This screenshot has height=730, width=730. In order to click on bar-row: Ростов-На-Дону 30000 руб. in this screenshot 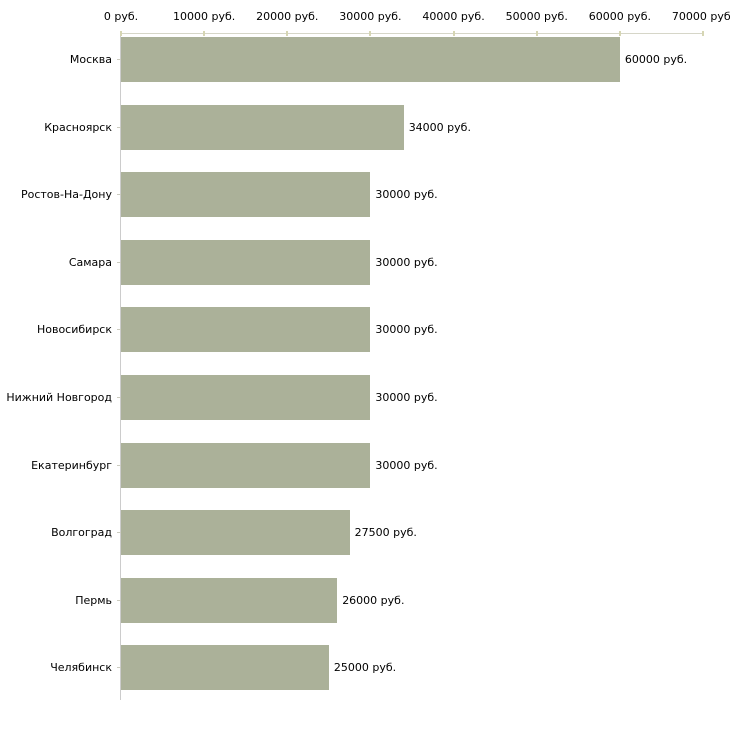, I will do `click(365, 202)`.